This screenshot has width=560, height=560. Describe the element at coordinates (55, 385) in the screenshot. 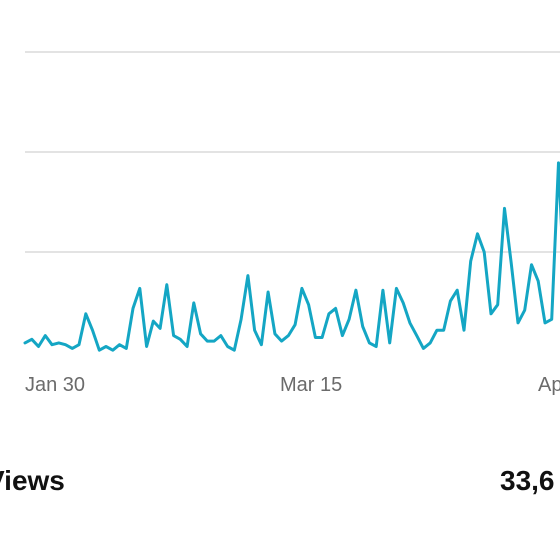

I see `x-tick-label: Jan 30` at that location.